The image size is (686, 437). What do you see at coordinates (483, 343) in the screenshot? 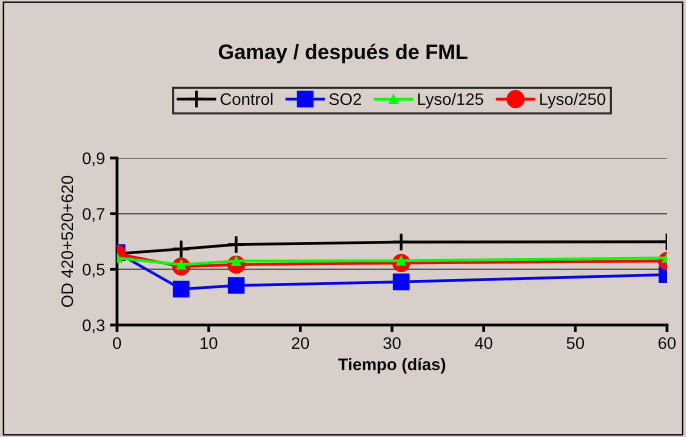
I see `x-tick-label: 40` at bounding box center [483, 343].